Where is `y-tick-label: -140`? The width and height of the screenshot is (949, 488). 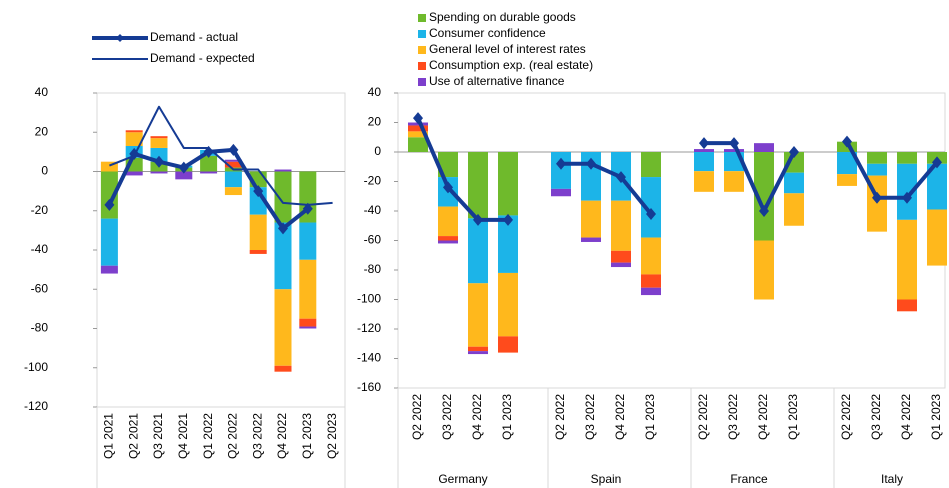
y-tick-label: -140 is located at coordinates (369, 358).